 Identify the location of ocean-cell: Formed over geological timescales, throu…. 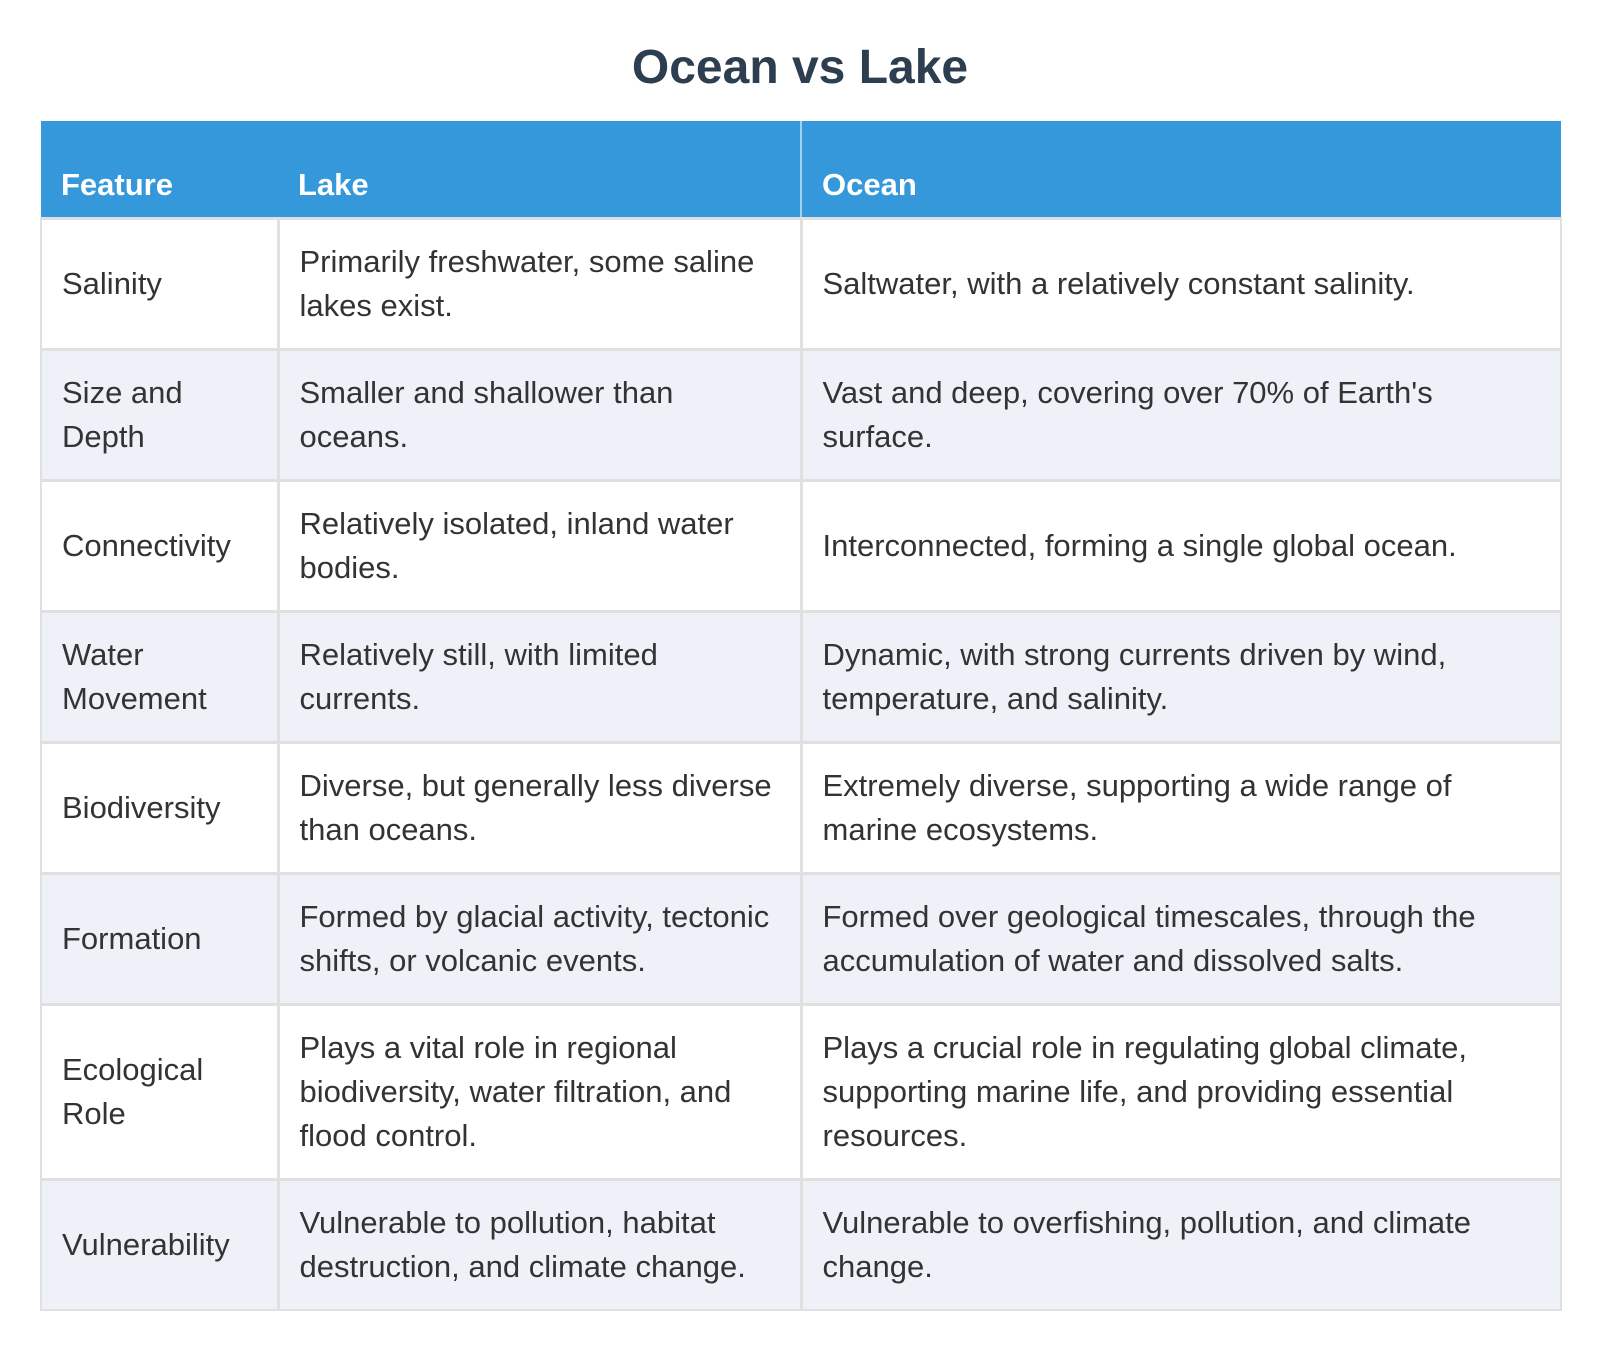
(1180, 938).